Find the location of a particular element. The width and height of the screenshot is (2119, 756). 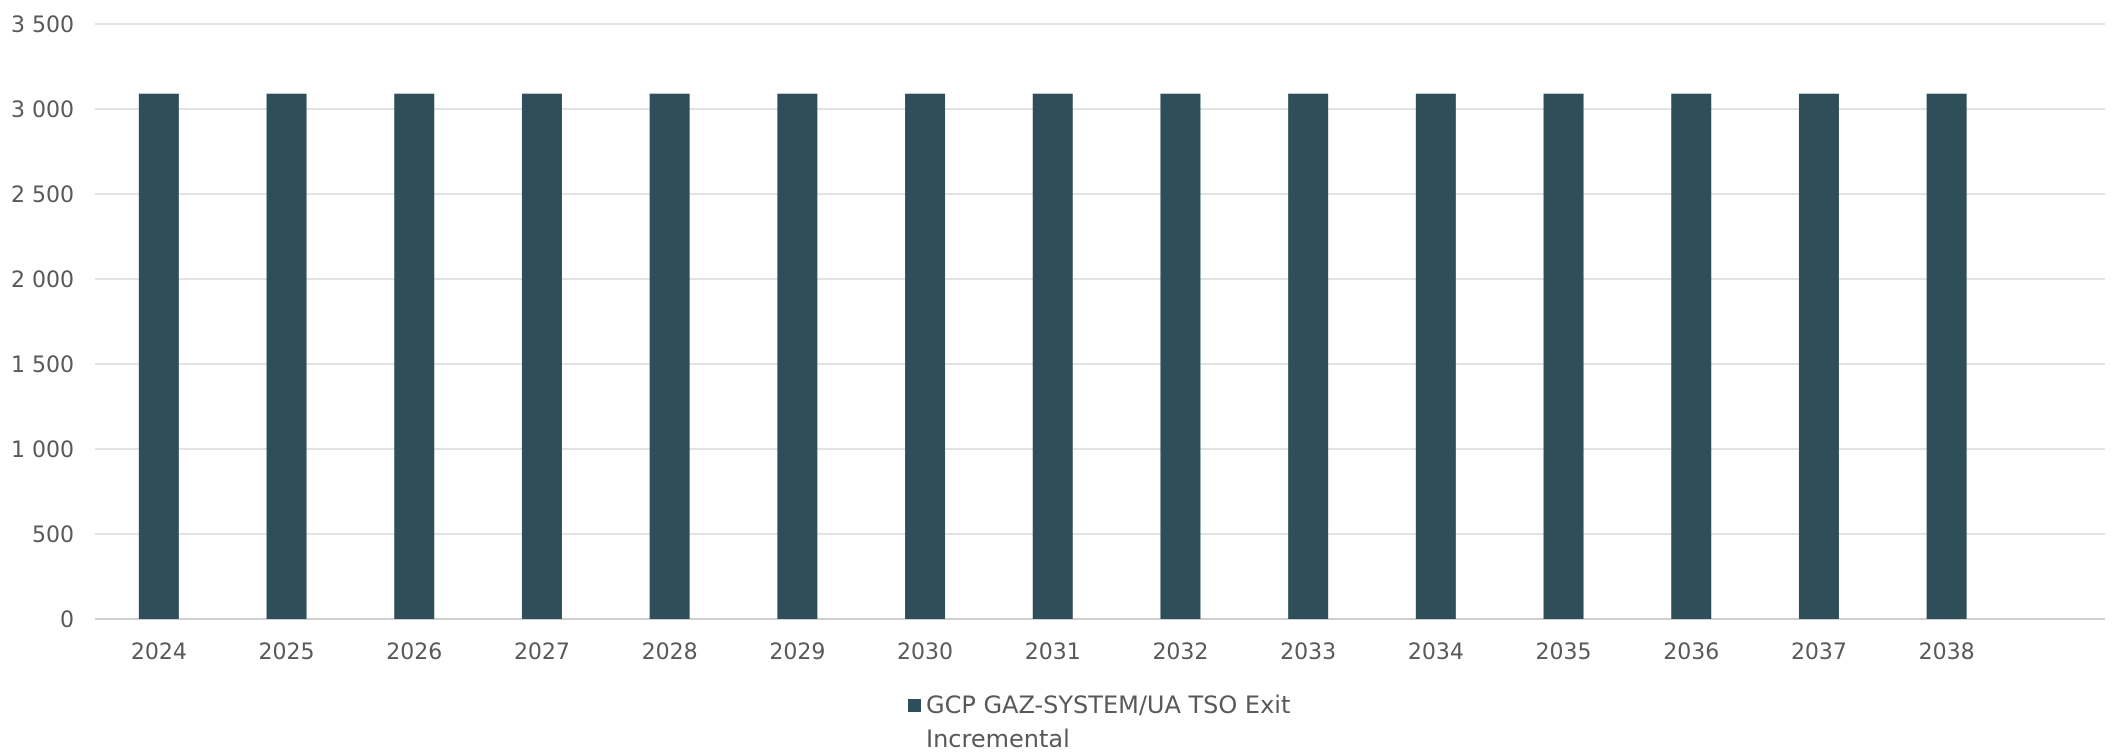

y-tick-label: 0 is located at coordinates (67, 620).